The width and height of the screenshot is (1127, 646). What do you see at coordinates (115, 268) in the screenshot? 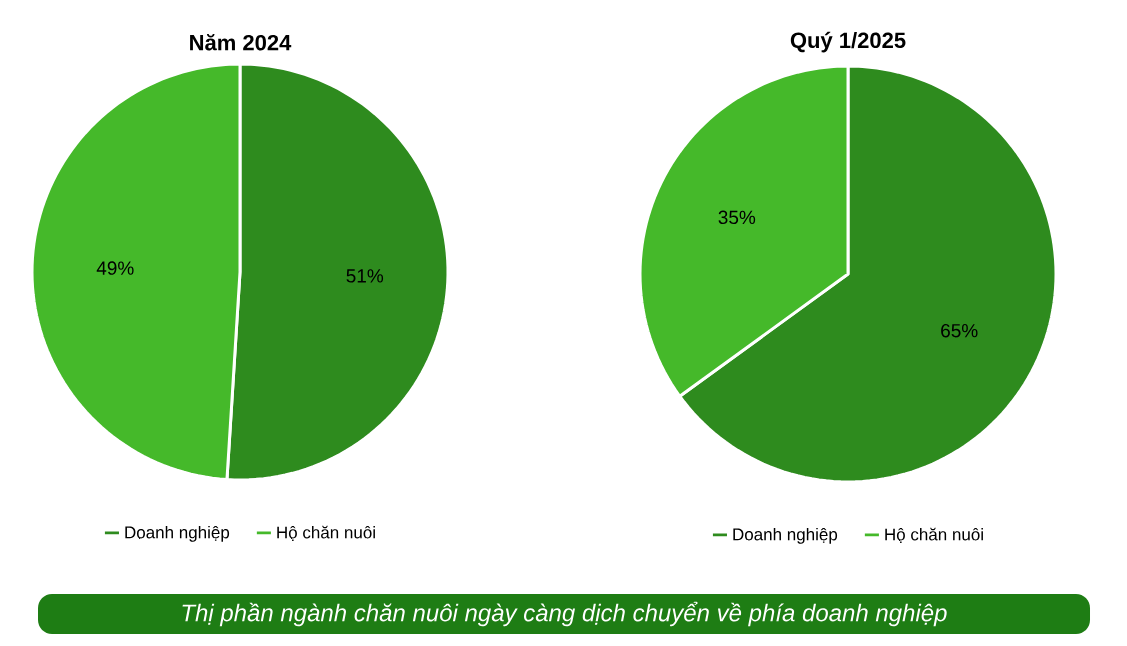
I see `data-label: 49%` at bounding box center [115, 268].